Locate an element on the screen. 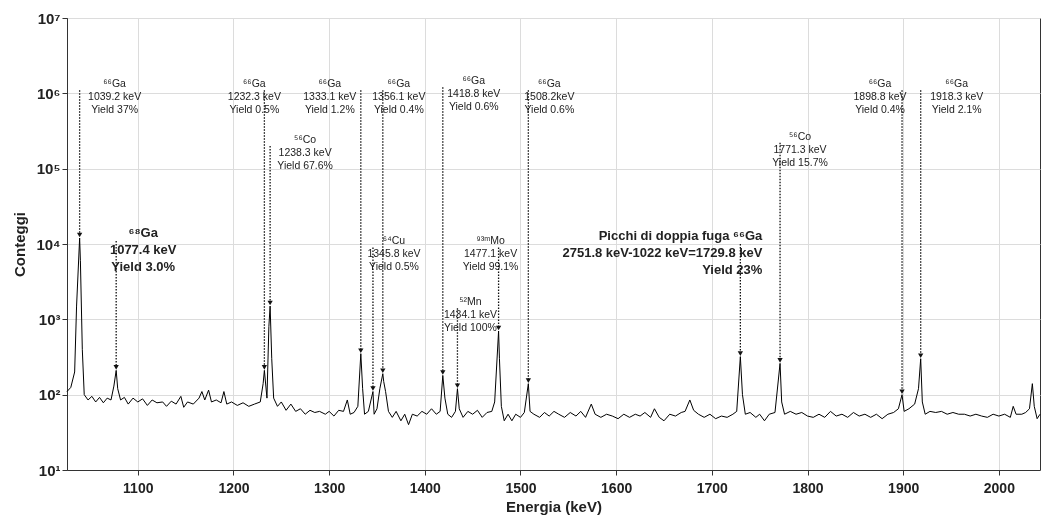 The width and height of the screenshot is (1045, 519). annotation: ⁶⁶Ga 1418.8 keV Yield 0.6% is located at coordinates (474, 93).